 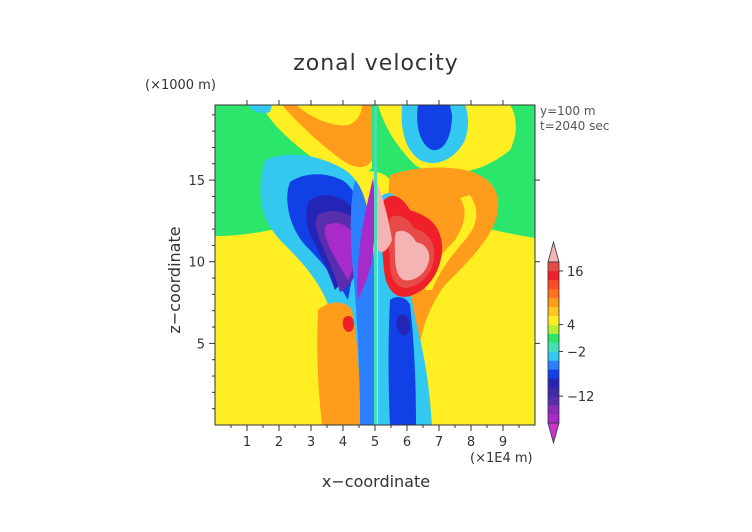 What do you see at coordinates (412, 255) in the screenshot?
I see `pink-right-core` at bounding box center [412, 255].